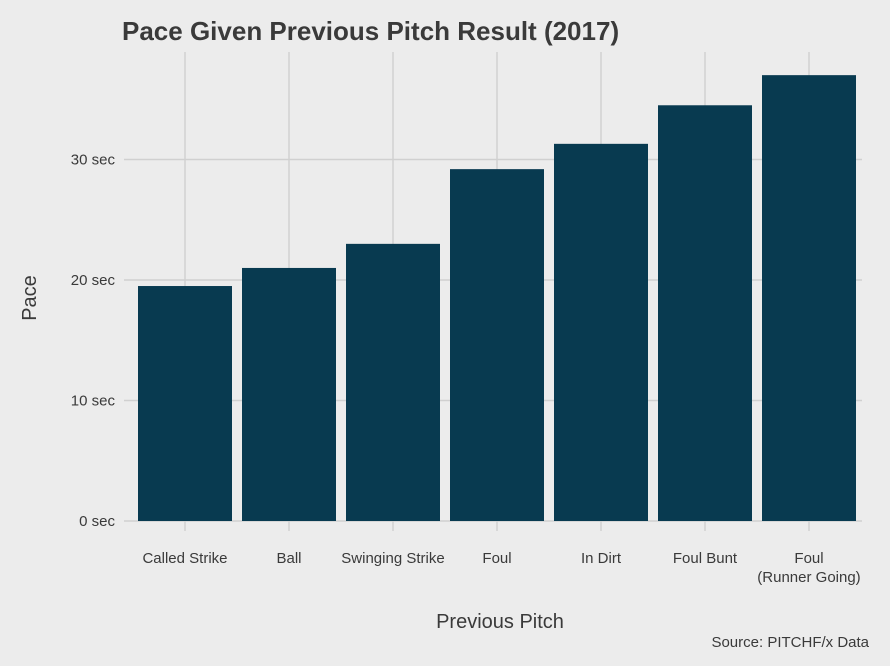 Image resolution: width=890 pixels, height=666 pixels. What do you see at coordinates (184, 558) in the screenshot?
I see `x-tick-label: Called Strike` at bounding box center [184, 558].